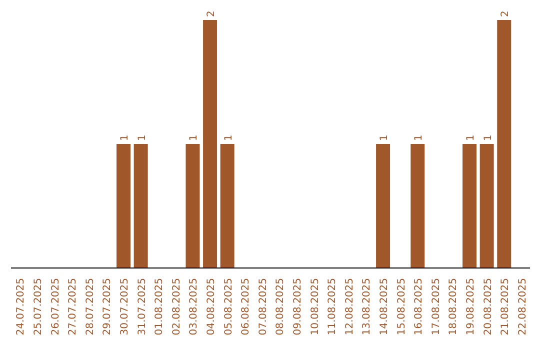  Describe the element at coordinates (419, 307) in the screenshot. I see `x-tick-label: 16.08.2025` at that location.